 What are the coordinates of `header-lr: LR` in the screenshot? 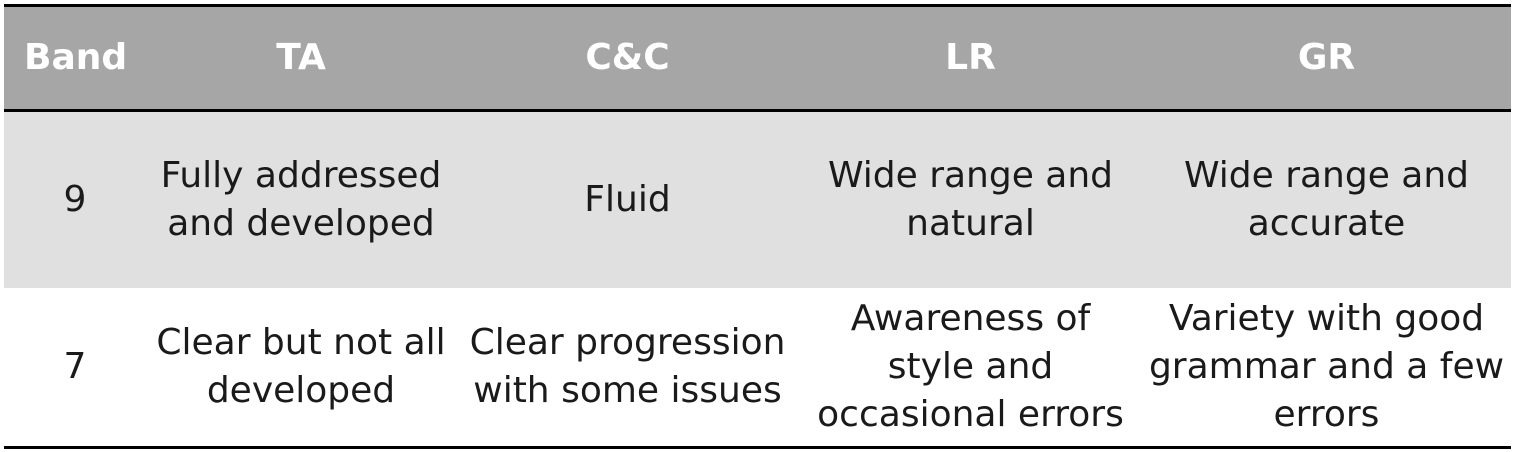 It's located at (970, 57).